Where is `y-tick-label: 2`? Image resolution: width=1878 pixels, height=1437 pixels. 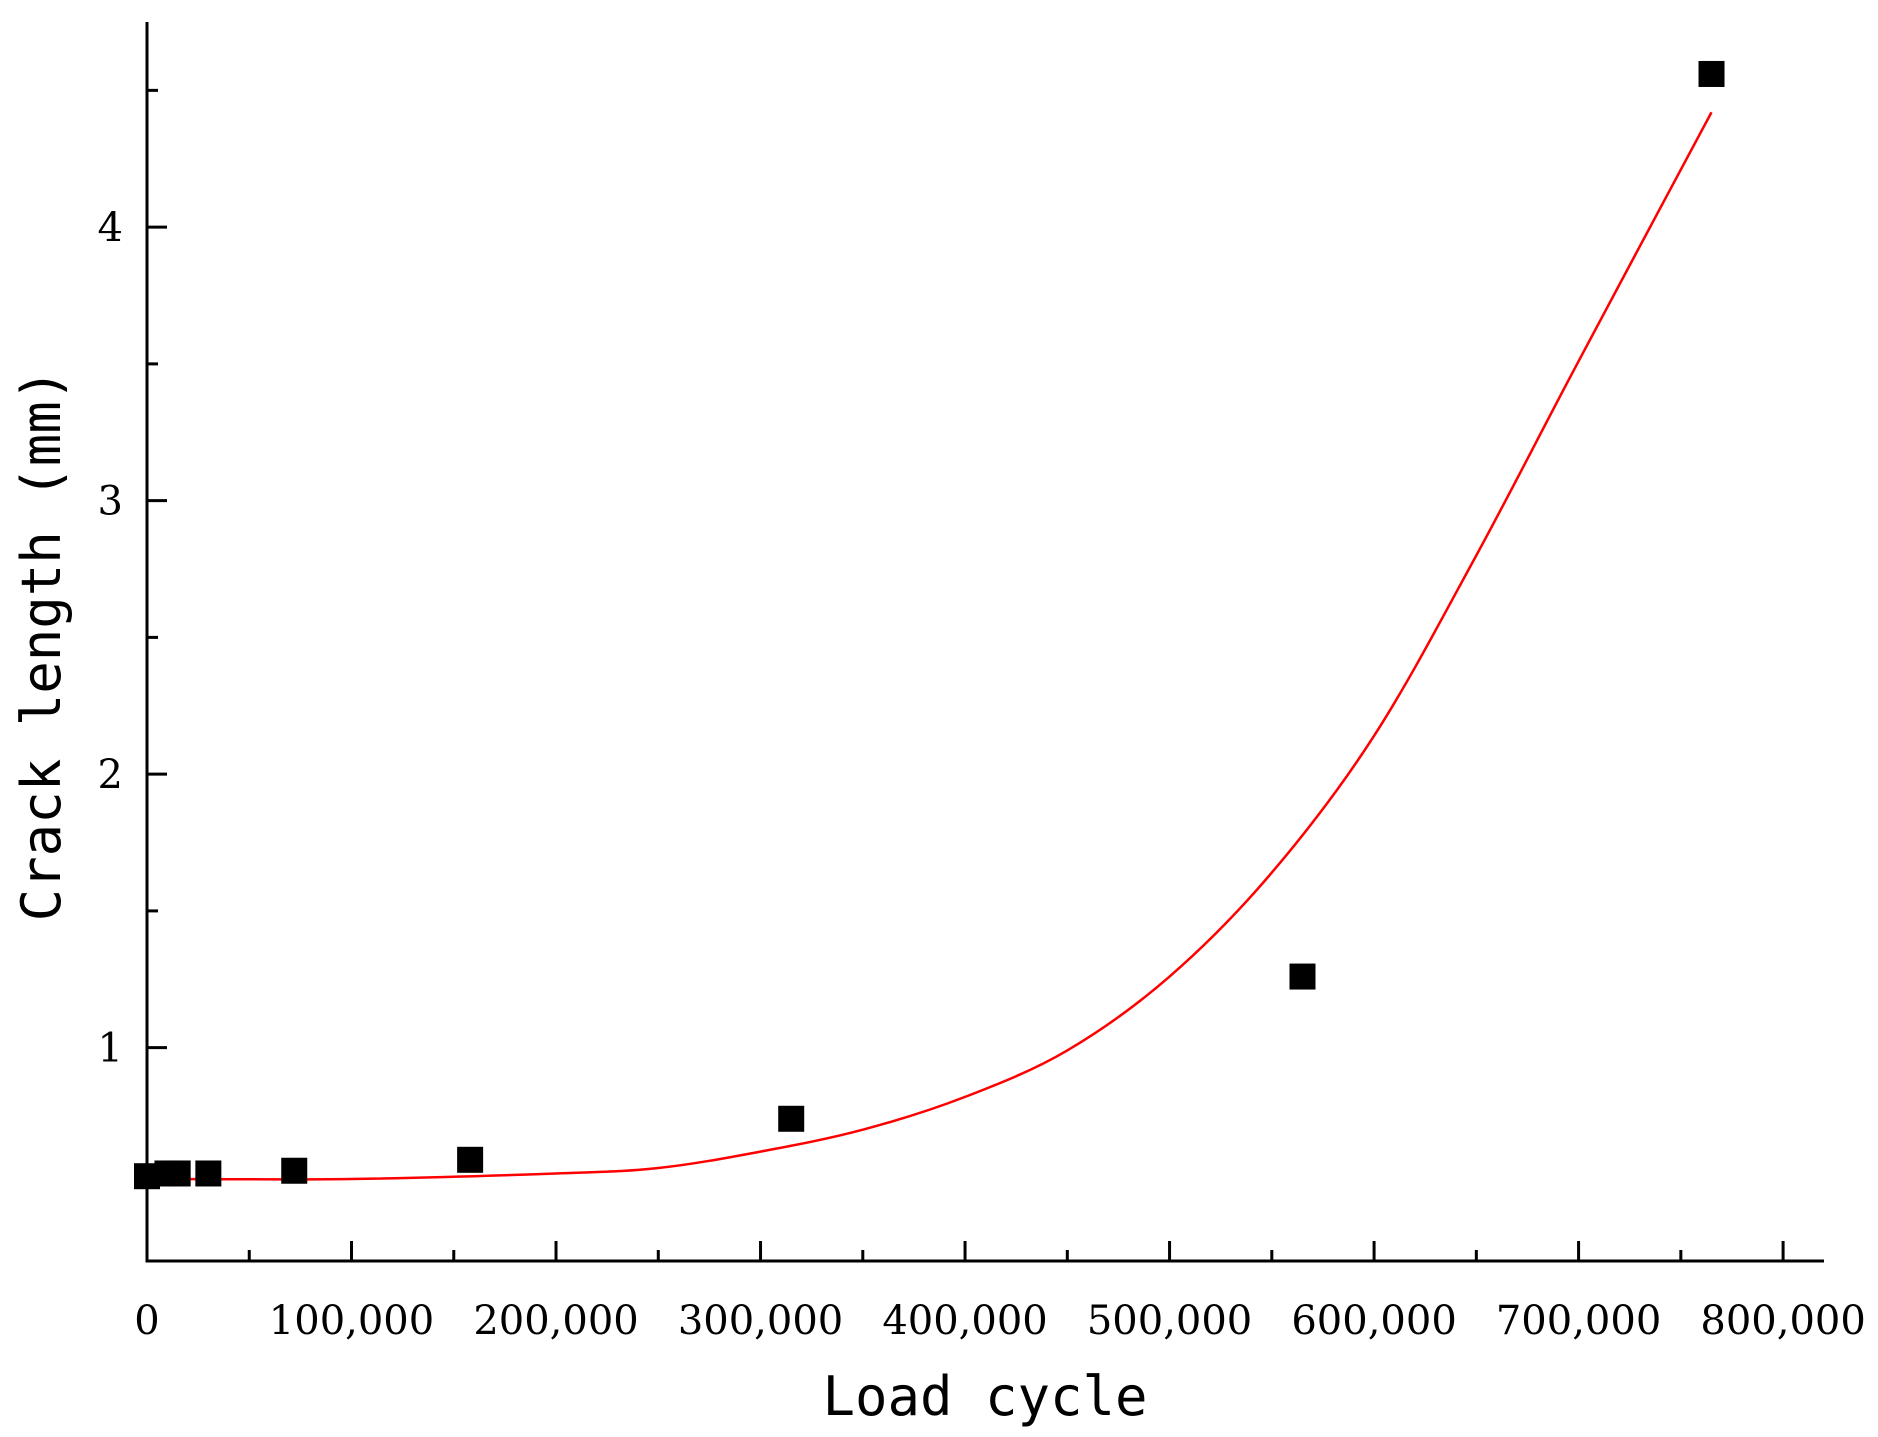 y-tick-label: 2 is located at coordinates (110, 775).